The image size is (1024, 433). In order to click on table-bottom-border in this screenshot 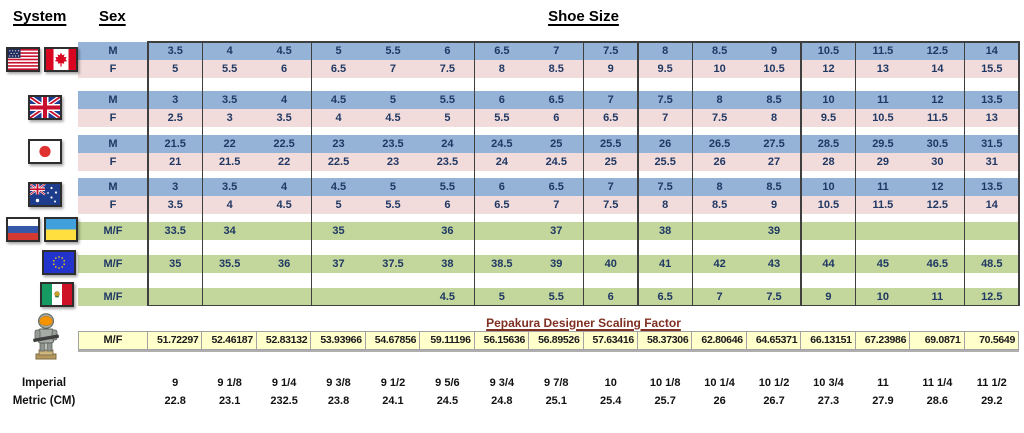, I will do `click(584, 305)`.